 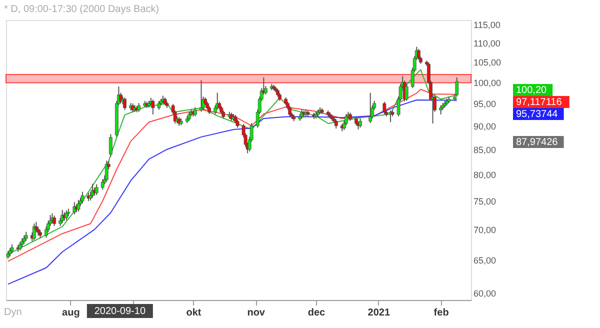 What do you see at coordinates (485, 201) in the screenshot?
I see `y-tick-label: 75,00` at bounding box center [485, 201].